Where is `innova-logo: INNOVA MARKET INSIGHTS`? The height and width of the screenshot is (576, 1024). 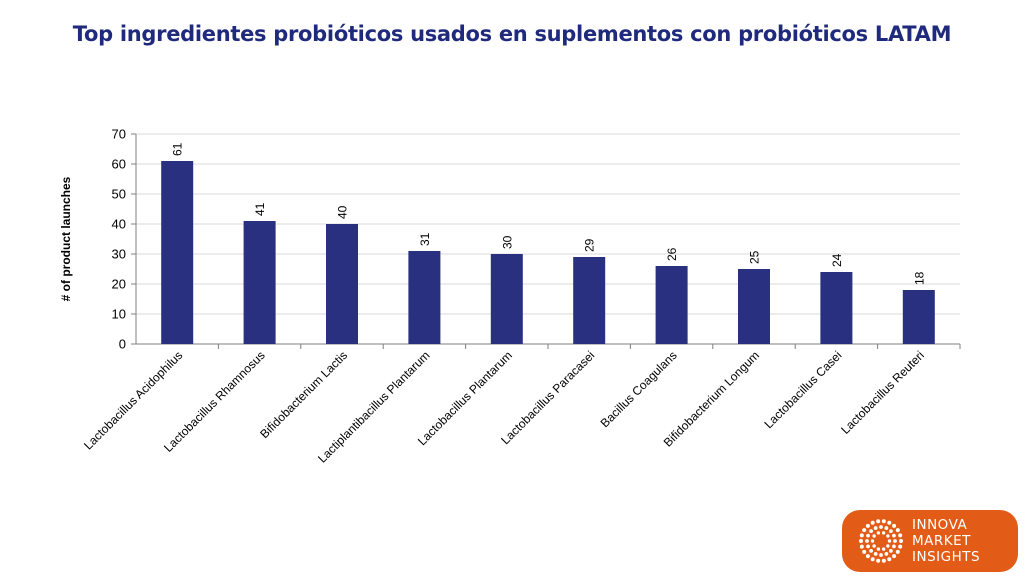 innova-logo: INNOVA MARKET INSIGHTS is located at coordinates (930, 541).